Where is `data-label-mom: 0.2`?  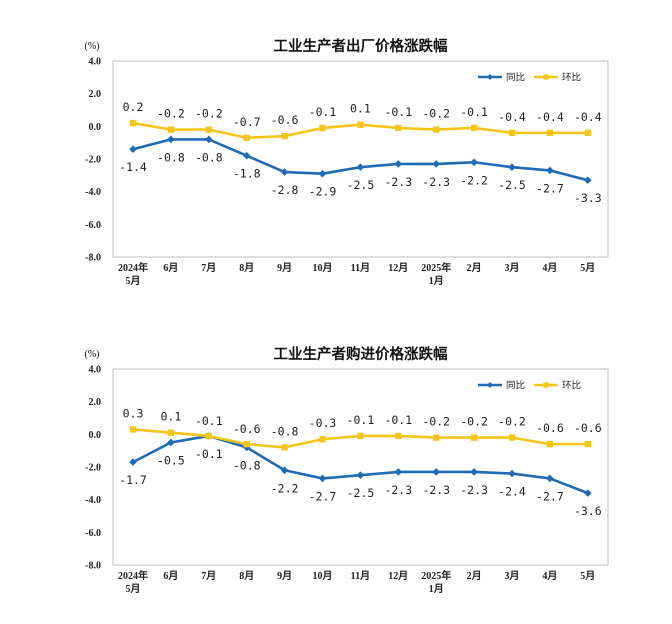
data-label-mom: 0.2 is located at coordinates (133, 107).